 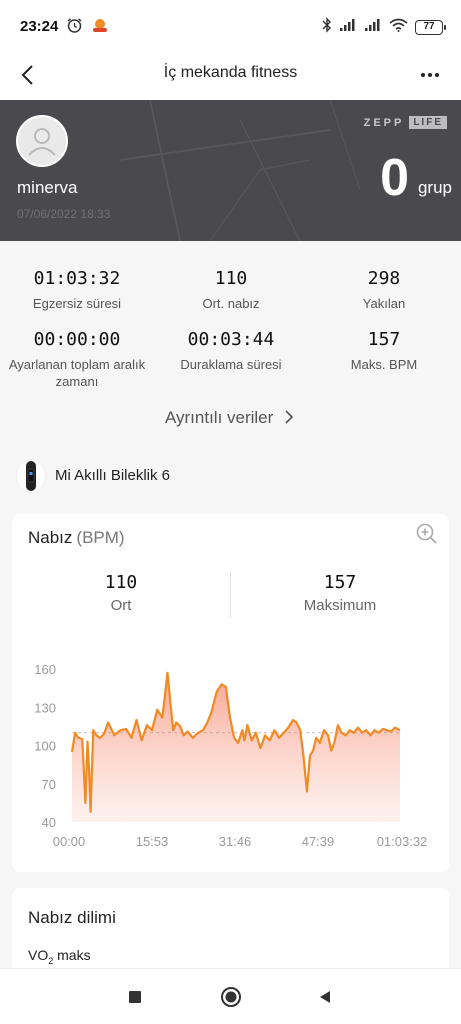 I want to click on heart-rate-title: Nabız (BPM), so click(x=76, y=537).